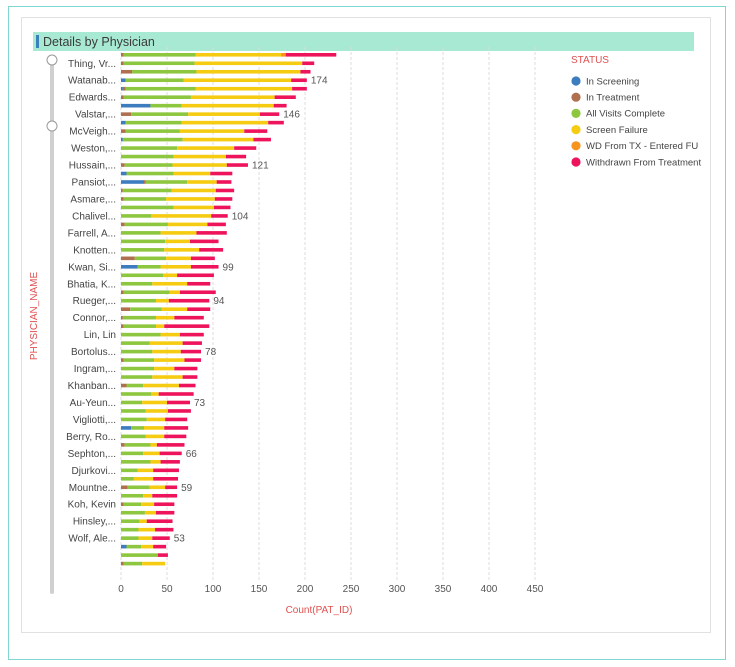 The height and width of the screenshot is (667, 735). I want to click on slider-handle-bottom, so click(52, 126).